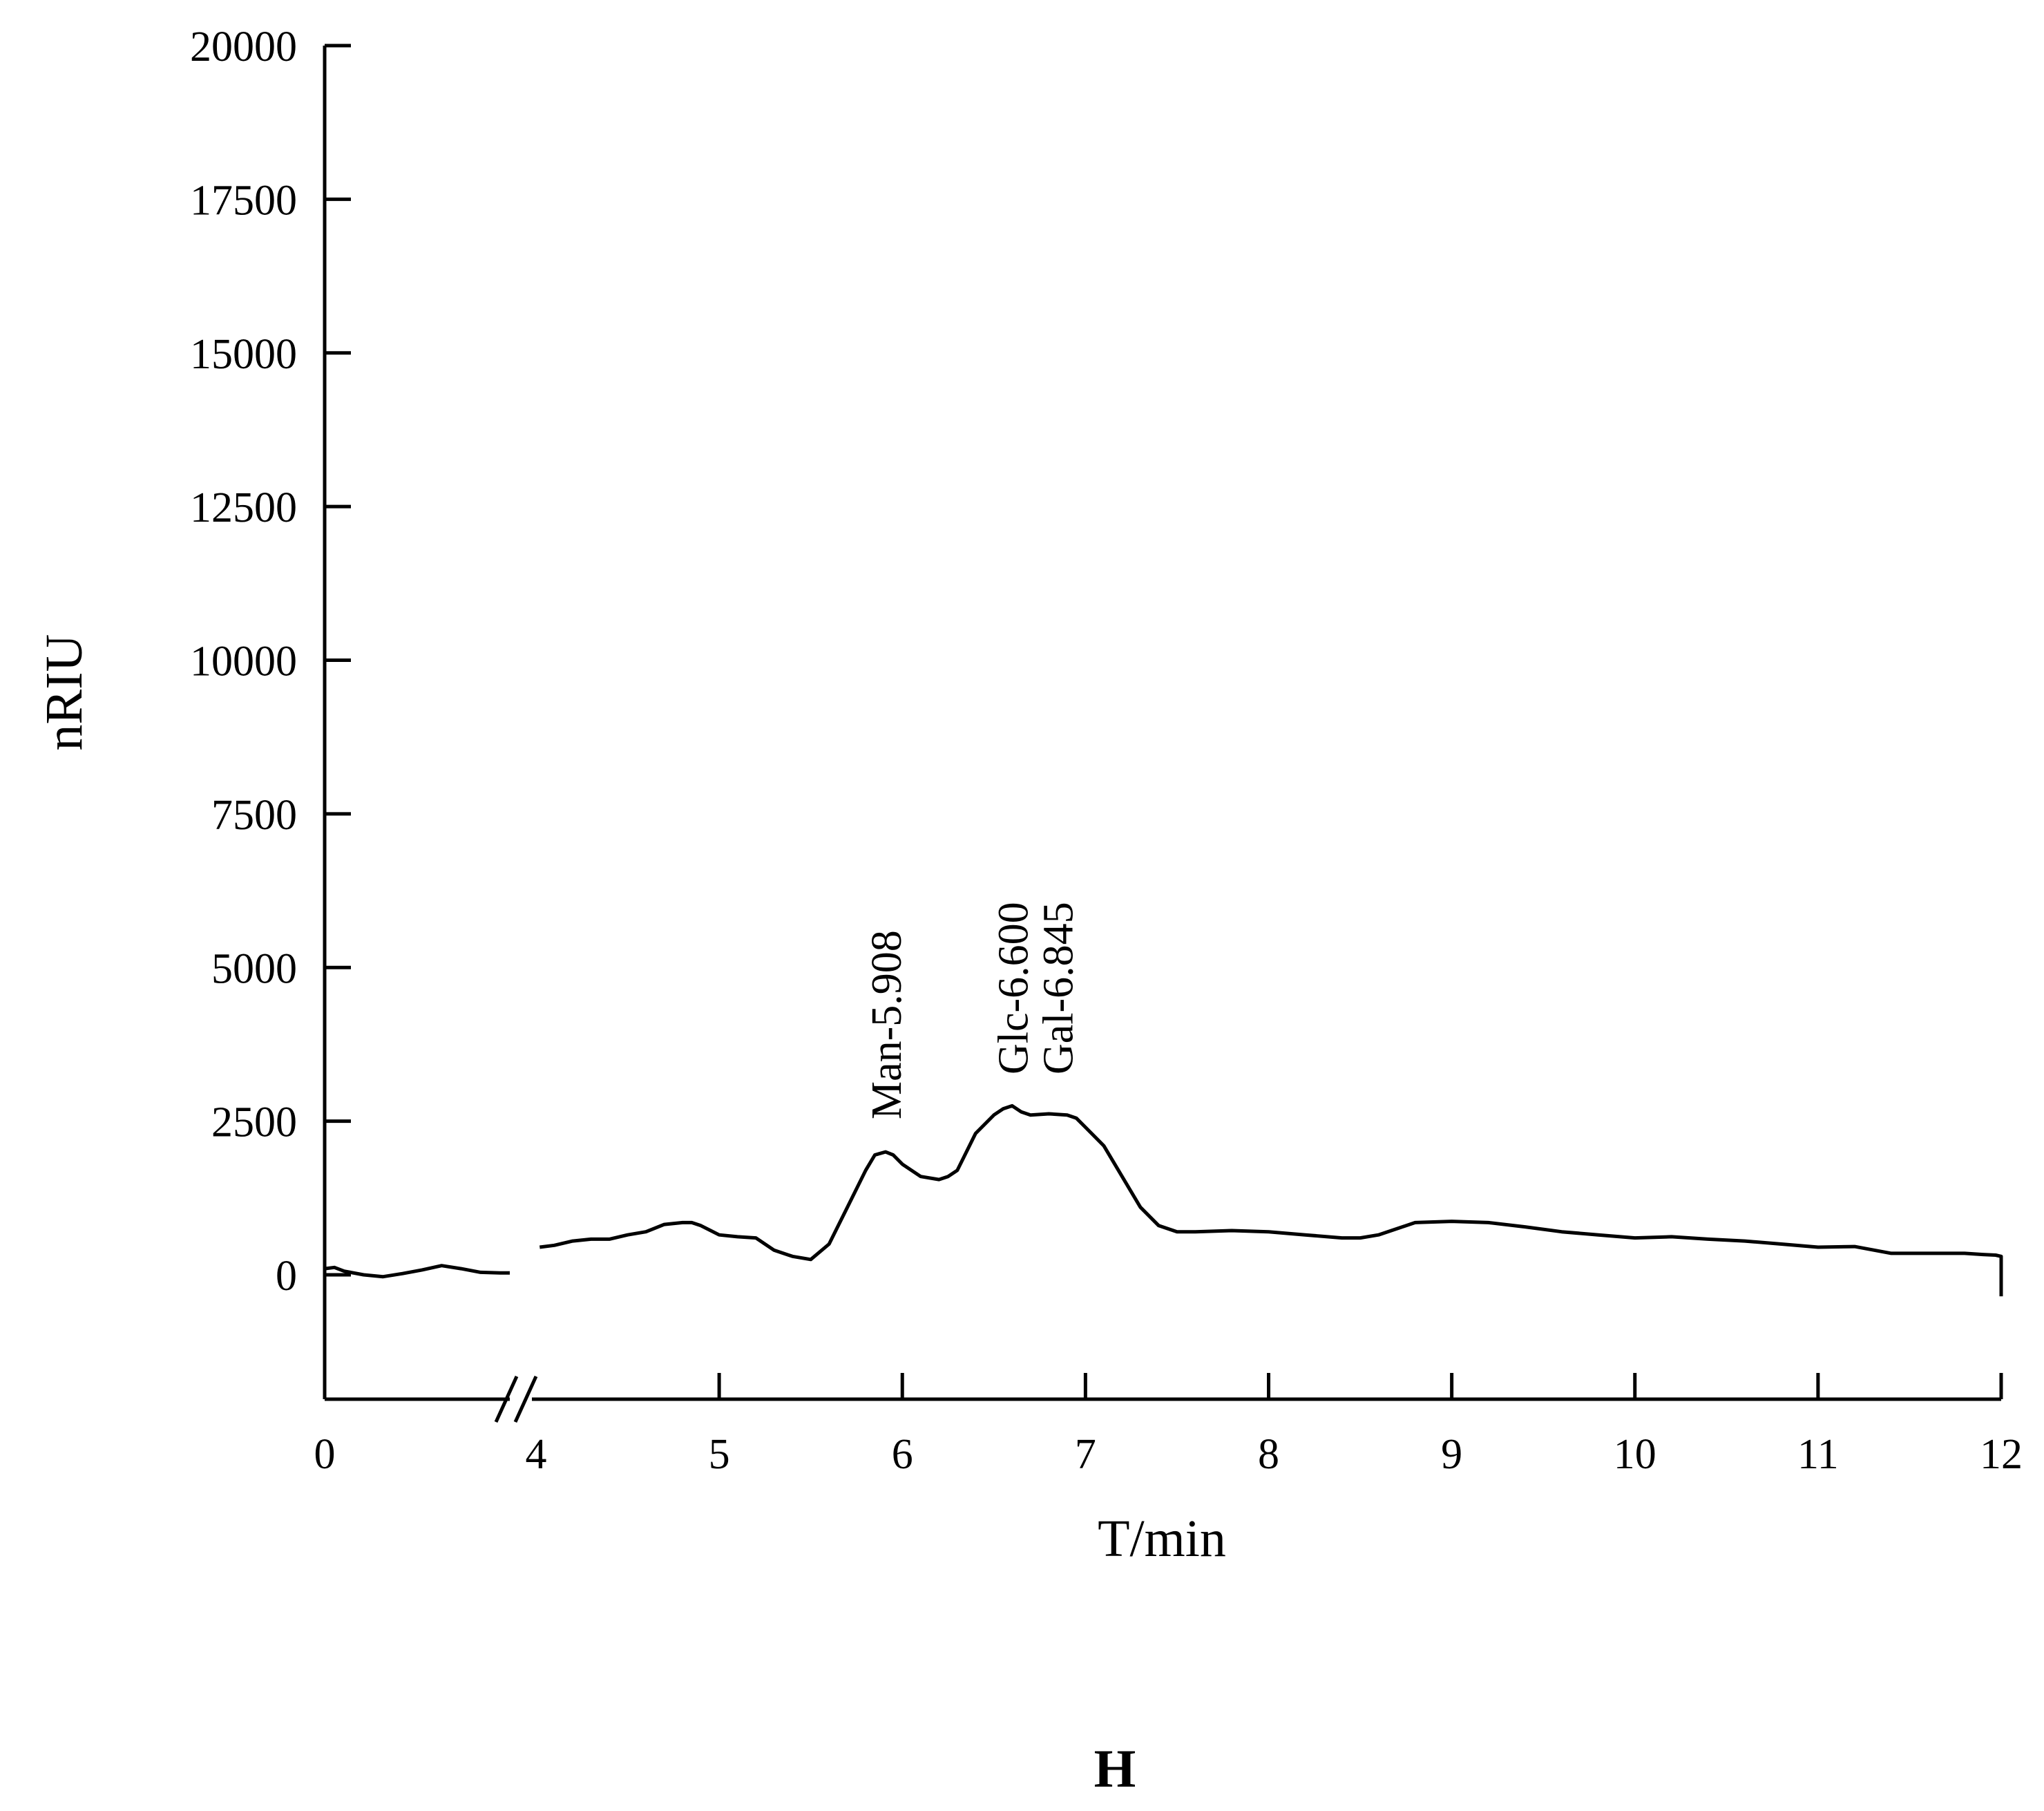 The image size is (2044, 1811). What do you see at coordinates (243, 661) in the screenshot?
I see `y-tick-label: 10000` at bounding box center [243, 661].